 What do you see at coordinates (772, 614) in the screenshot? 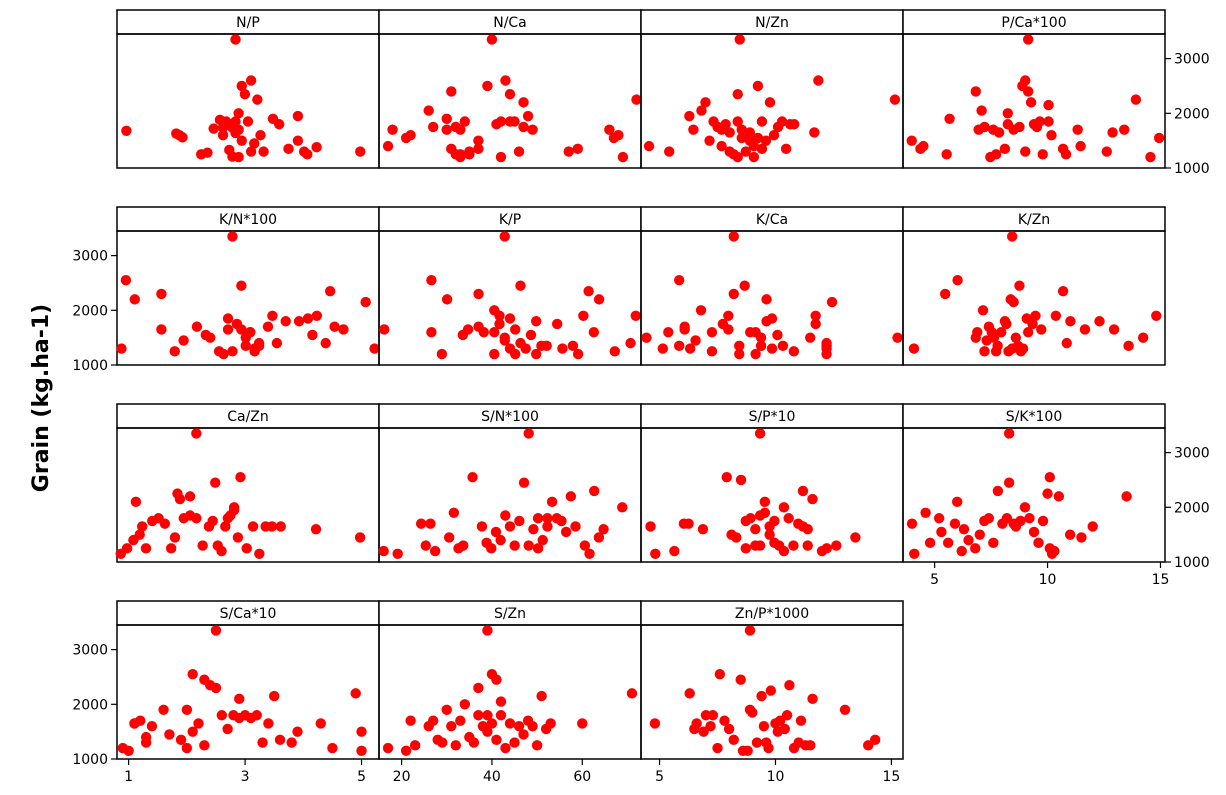
I see `panel-title: Zn/P*1000` at bounding box center [772, 614].